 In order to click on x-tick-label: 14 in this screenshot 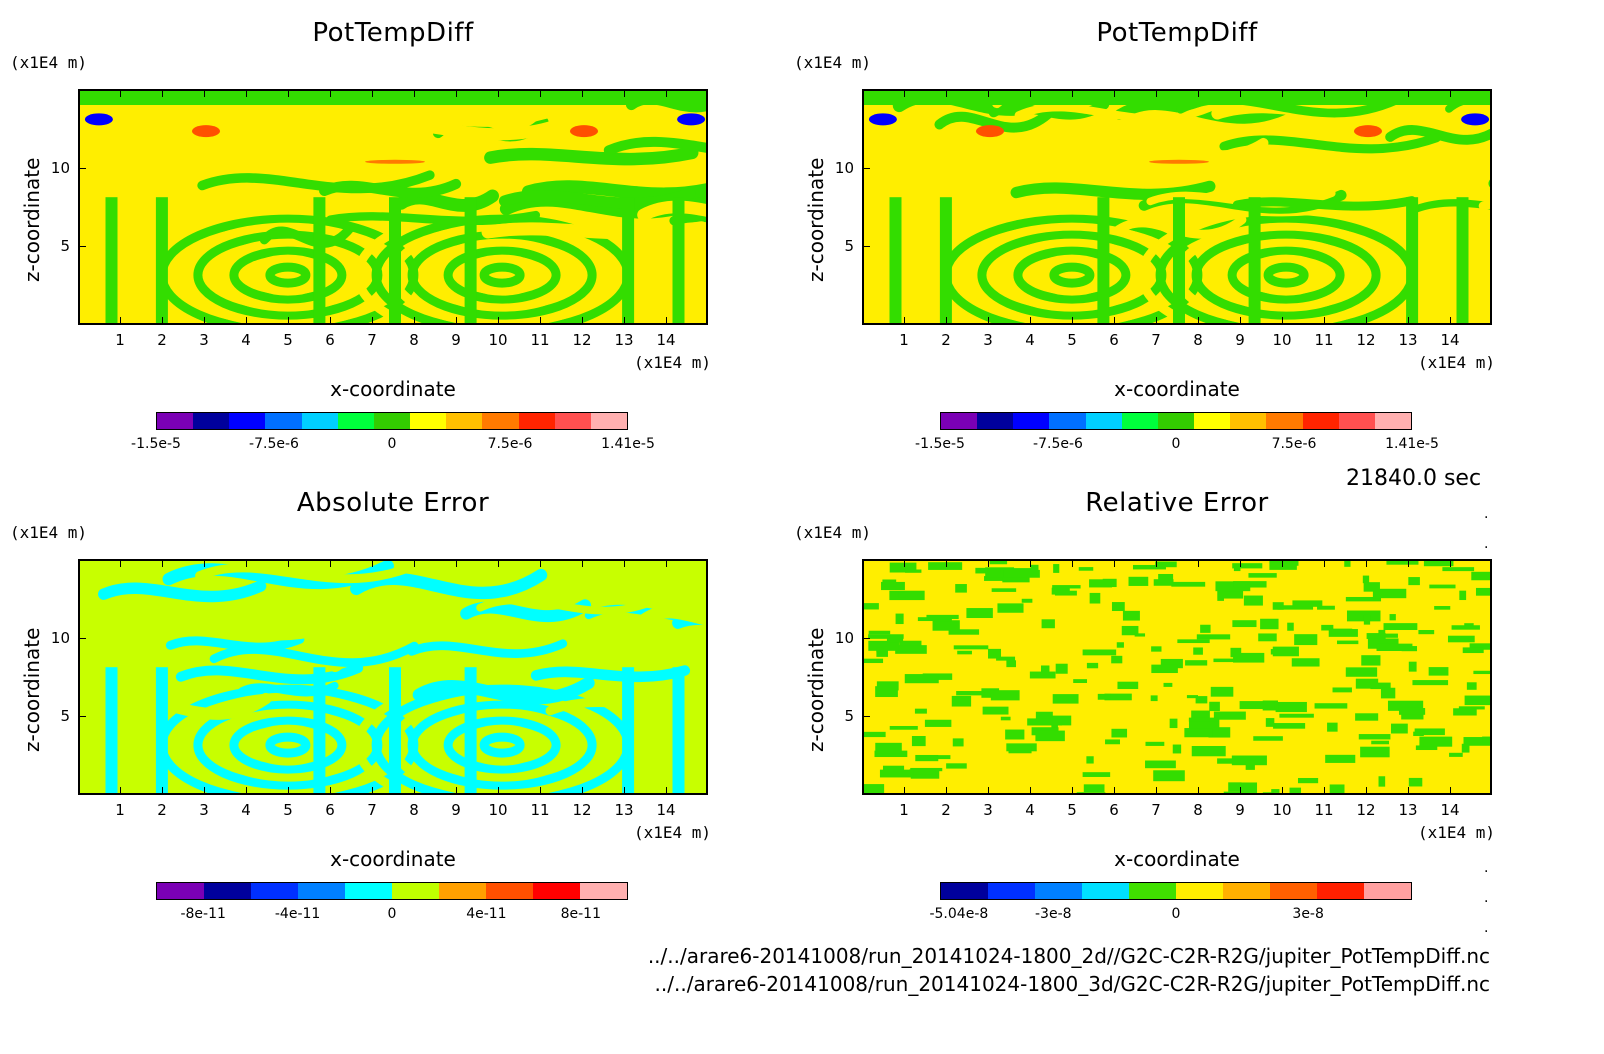, I will do `click(666, 810)`.